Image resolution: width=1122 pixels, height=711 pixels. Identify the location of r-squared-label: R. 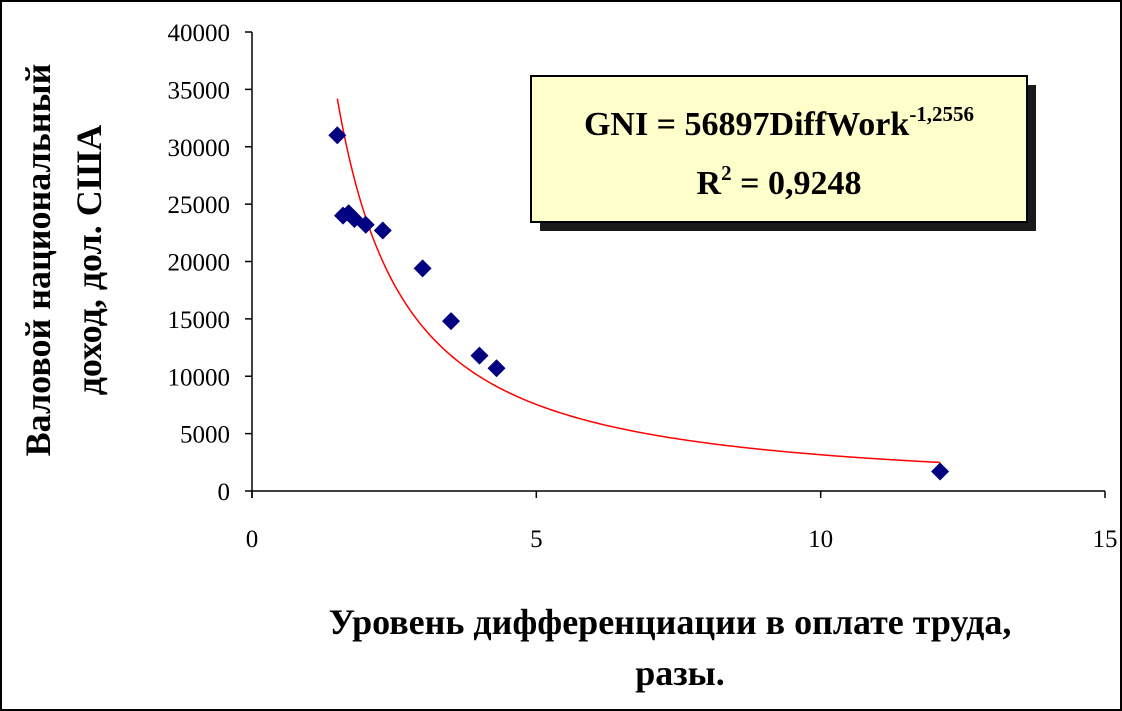
(709, 183).